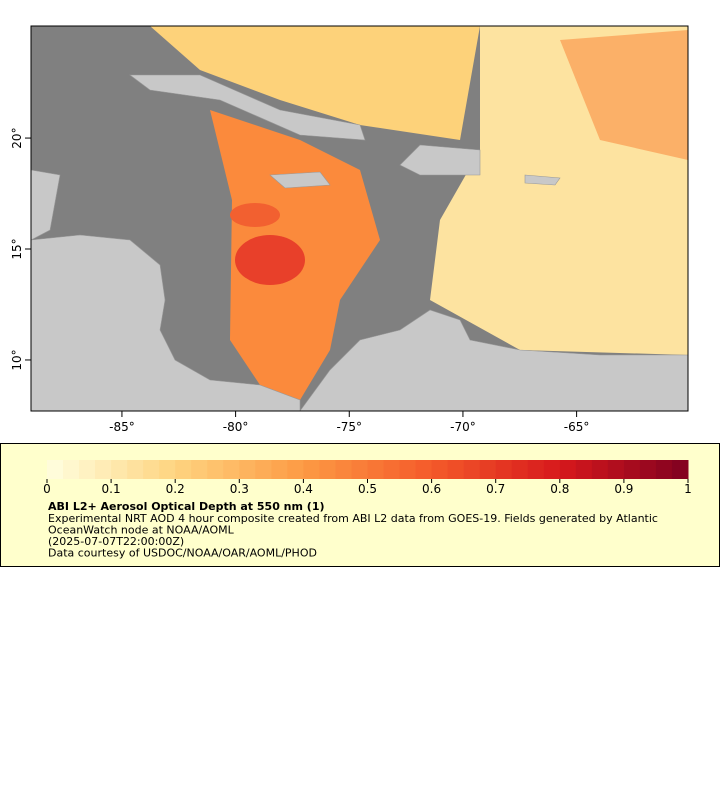  Describe the element at coordinates (90, 53) in the screenshot. I see `ocean` at that location.